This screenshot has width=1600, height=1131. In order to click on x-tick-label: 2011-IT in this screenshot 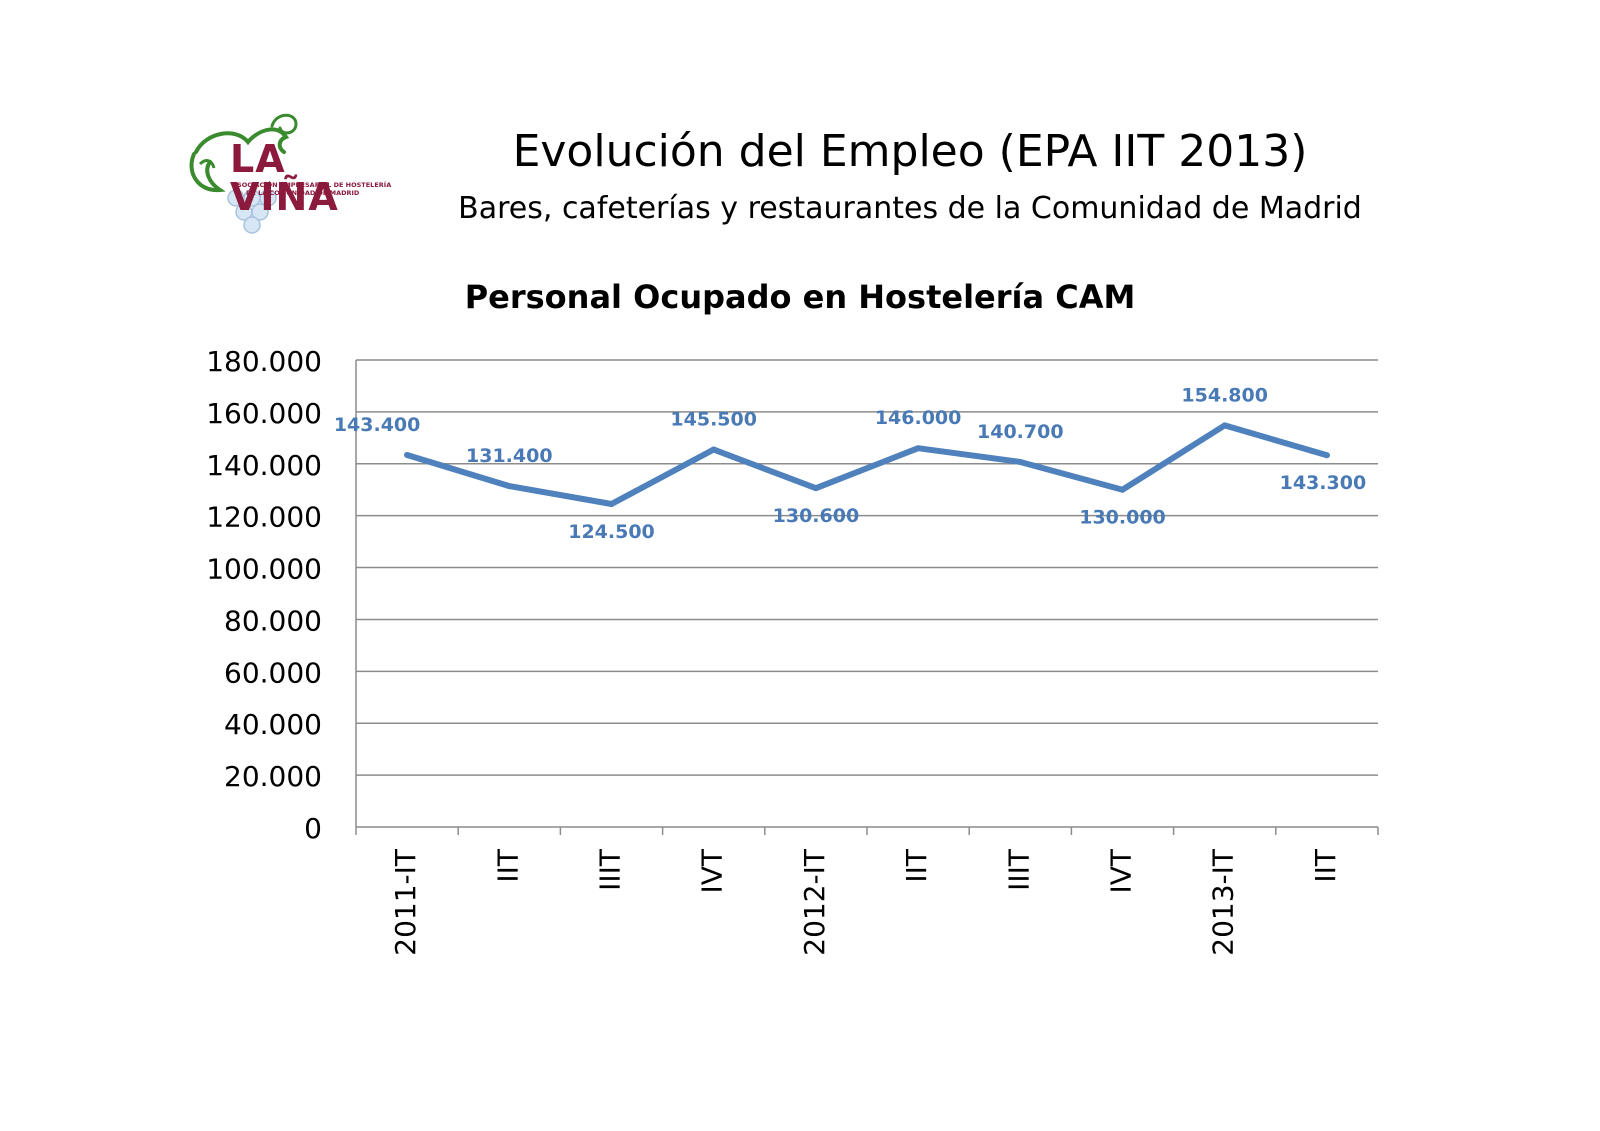, I will do `click(405, 902)`.